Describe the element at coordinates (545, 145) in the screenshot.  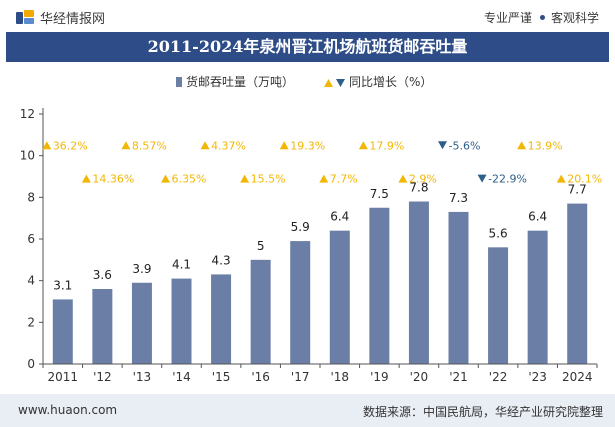
I see `growth-data-label: 13.9%` at that location.